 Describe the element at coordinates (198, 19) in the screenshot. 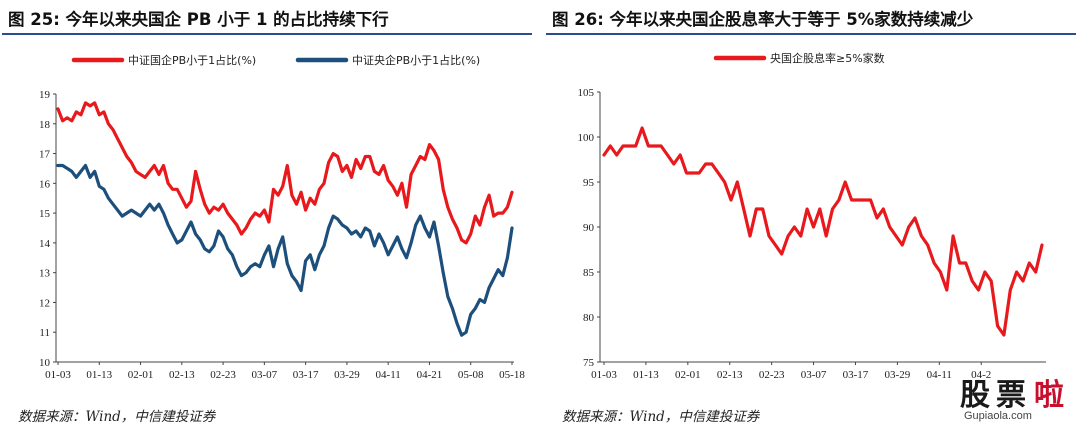

I see `chart-title: 图 25: 今年以来央国企 PB 小于 1 的占比持续下行` at that location.